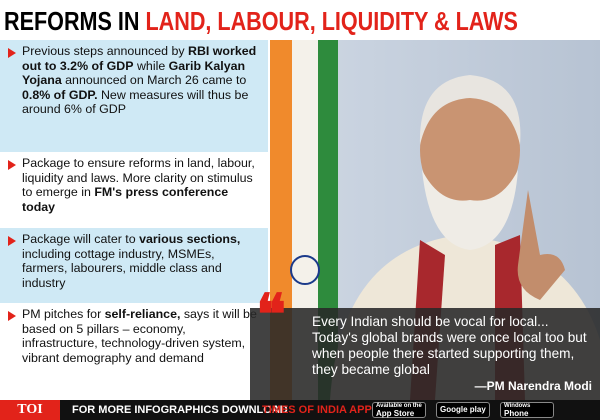 This screenshot has height=420, width=600. Describe the element at coordinates (517, 406) in the screenshot. I see `badge-small: Windows` at that location.